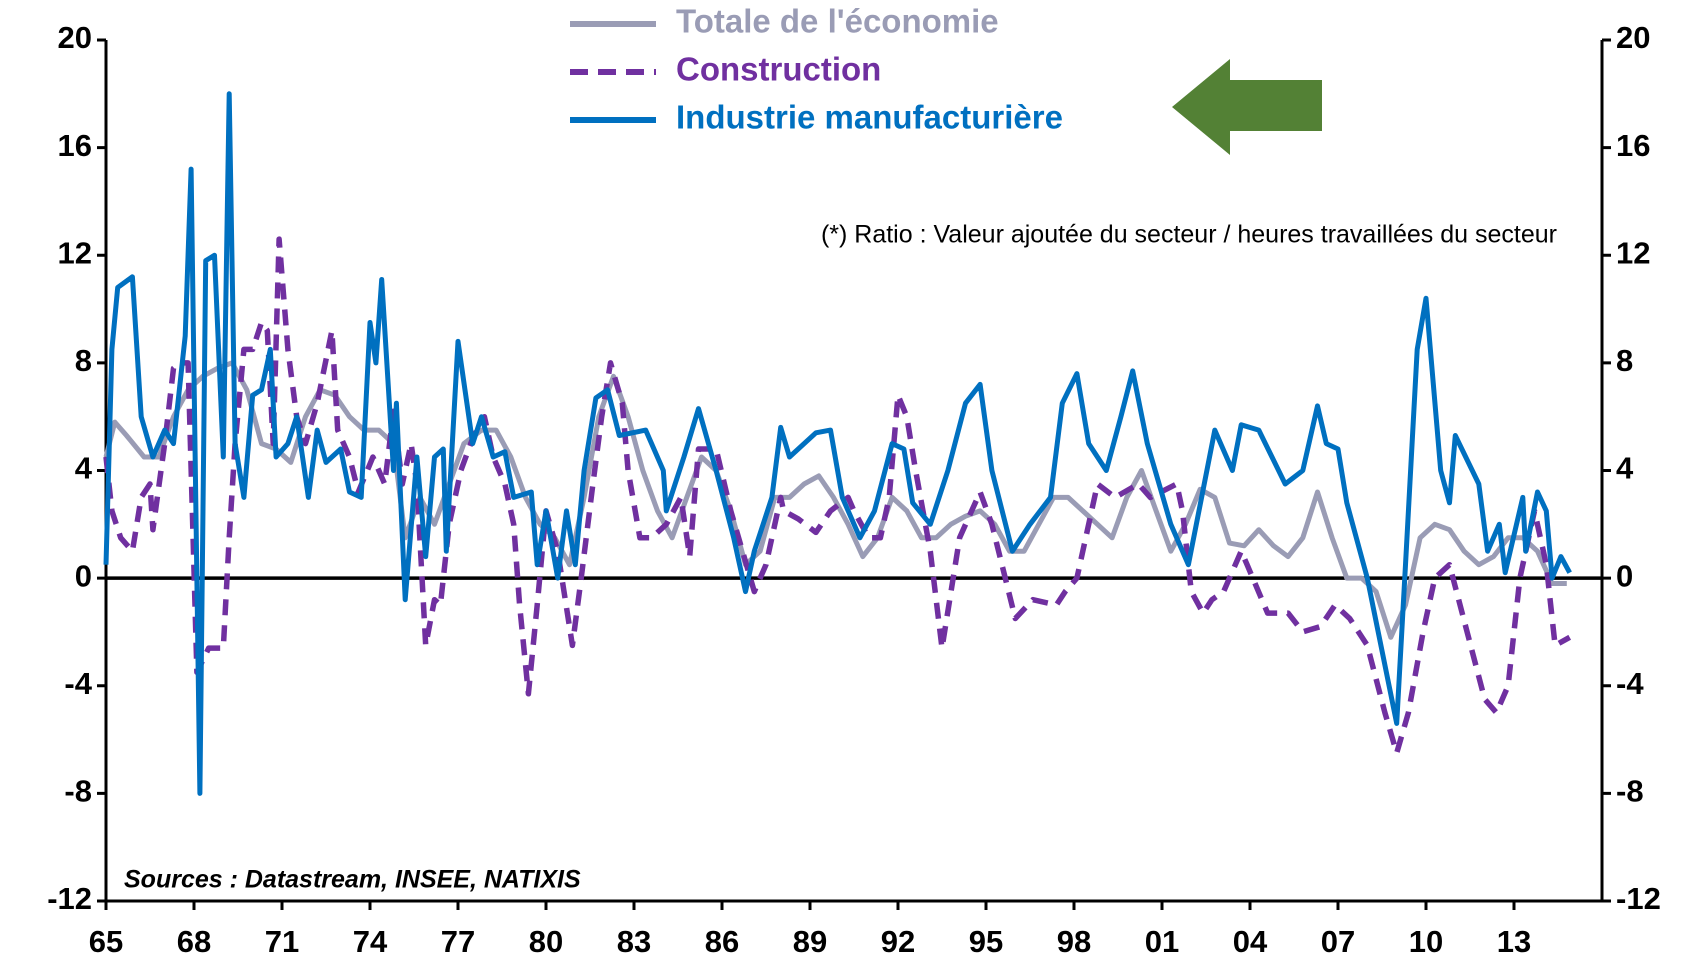  What do you see at coordinates (1630, 791) in the screenshot?
I see `y2-tick-label: -8` at bounding box center [1630, 791].